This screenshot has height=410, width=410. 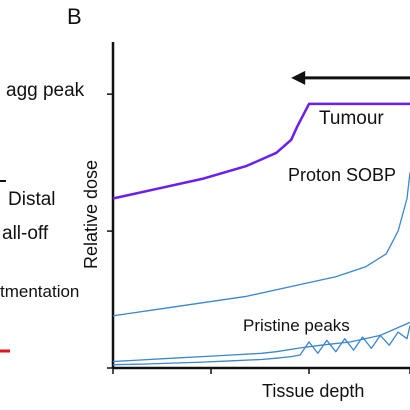 I want to click on left-fragment-2: Distal, so click(x=32, y=199).